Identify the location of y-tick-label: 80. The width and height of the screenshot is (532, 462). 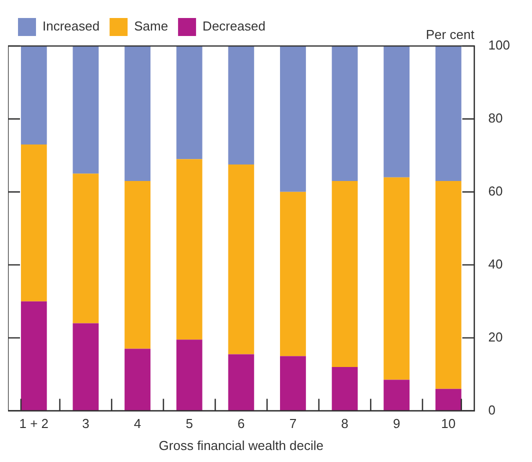
(495, 118).